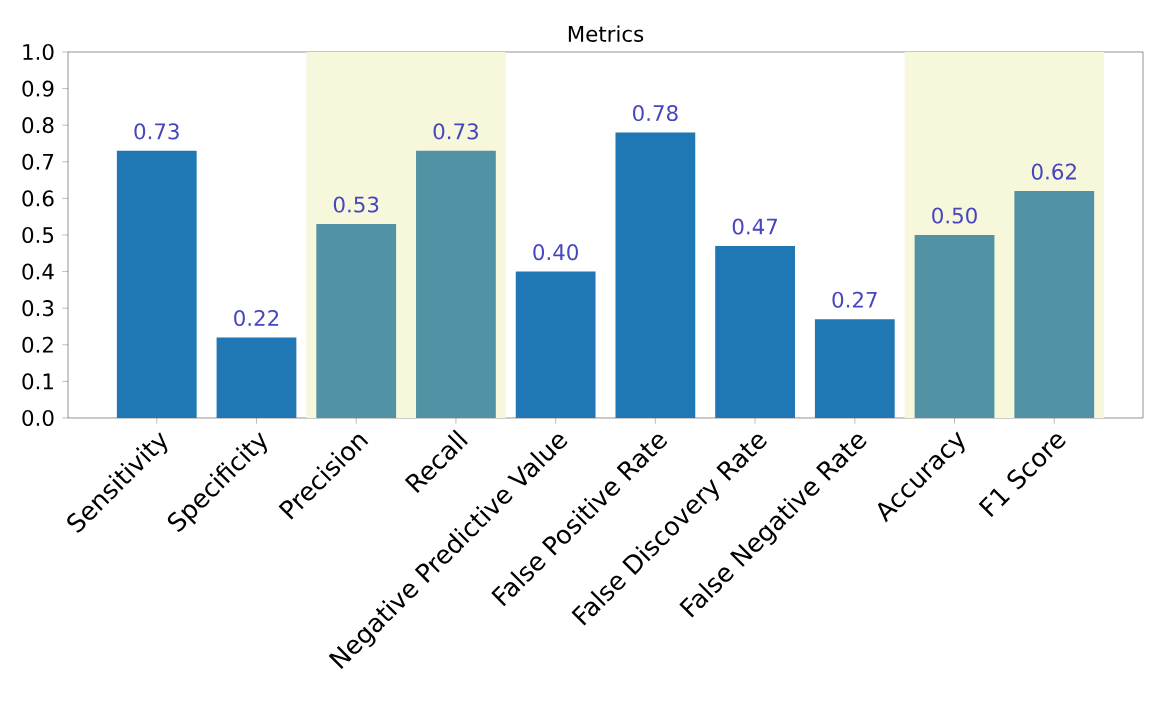 The height and width of the screenshot is (712, 1151). What do you see at coordinates (606, 33) in the screenshot?
I see `chart-title: Metrics` at bounding box center [606, 33].